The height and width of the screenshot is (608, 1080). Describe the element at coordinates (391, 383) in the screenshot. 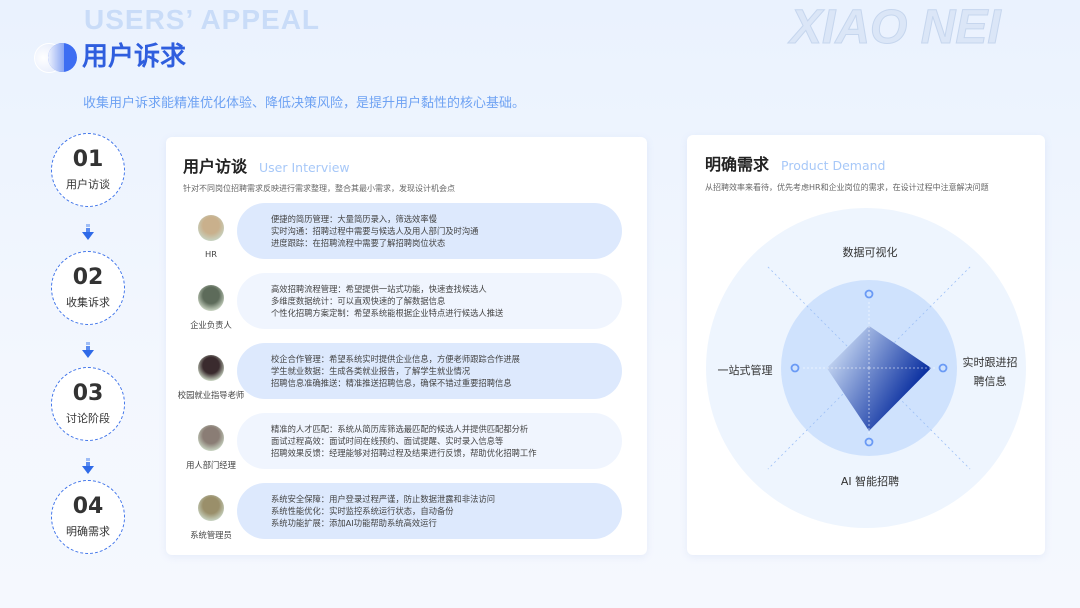

I see `interview-line: 招聘信息准确推送：精准推送招聘信息，确保不错过重要招聘信息` at that location.